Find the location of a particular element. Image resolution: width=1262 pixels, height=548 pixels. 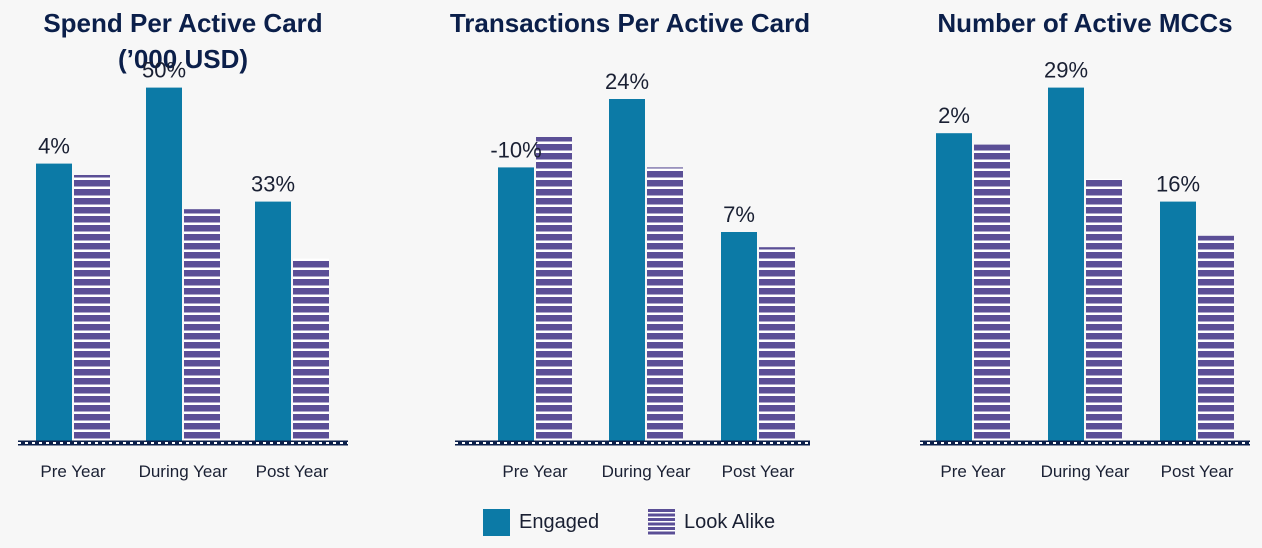

legend-swatch-lookalike is located at coordinates (661, 522).